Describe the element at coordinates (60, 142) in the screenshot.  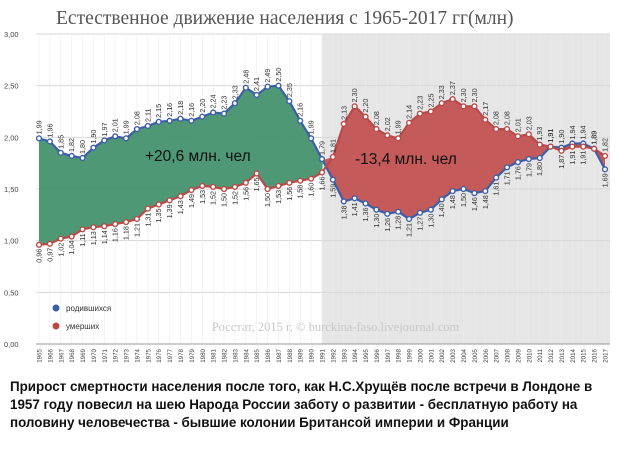
I see `data-label: 1,85` at that location.